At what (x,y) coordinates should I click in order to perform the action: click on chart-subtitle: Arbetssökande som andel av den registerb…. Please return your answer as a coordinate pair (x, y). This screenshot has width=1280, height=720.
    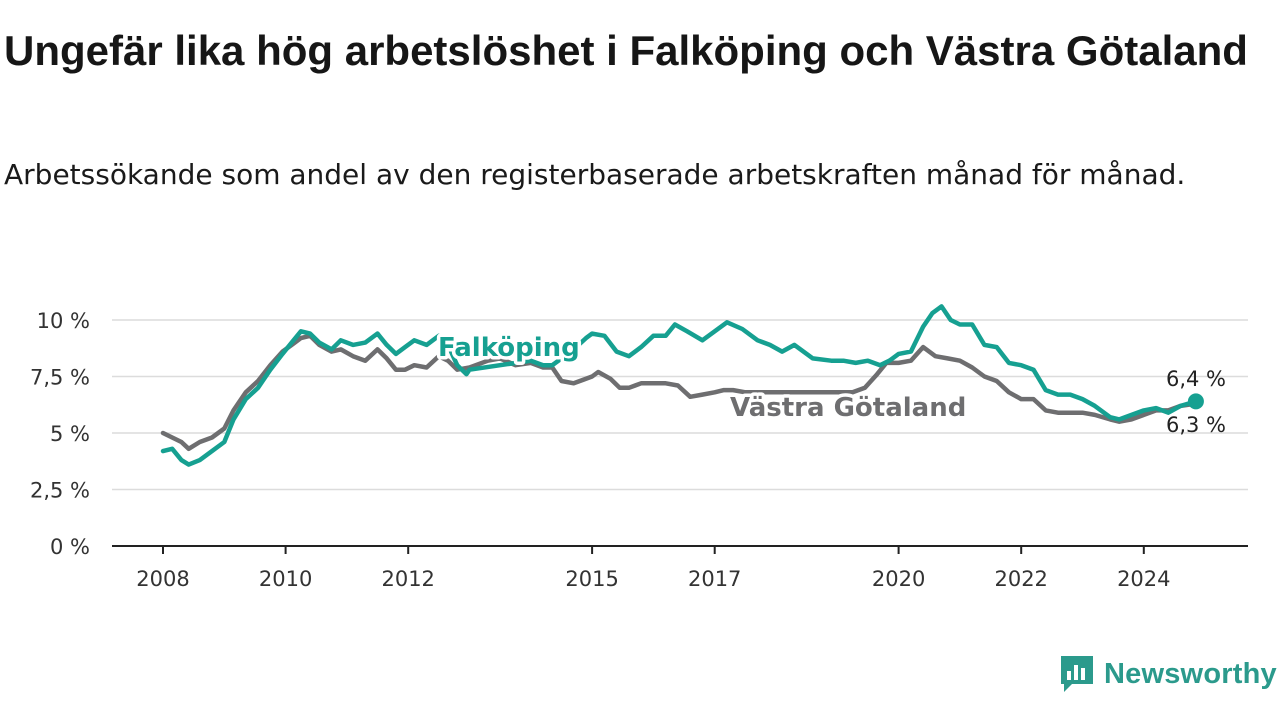
    Looking at the image, I should click on (595, 174).